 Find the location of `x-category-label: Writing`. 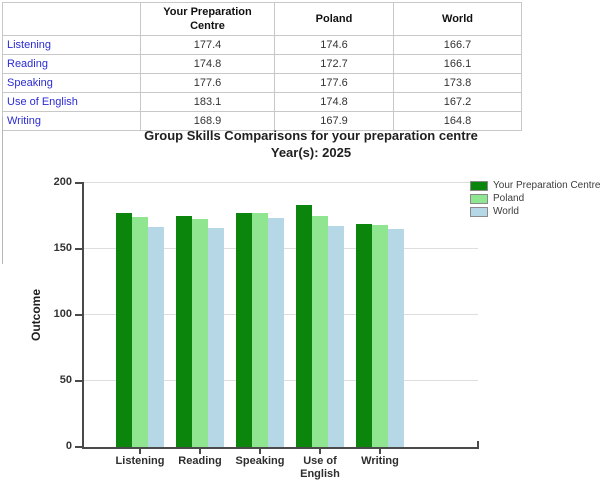

x-category-label: Writing is located at coordinates (380, 461).